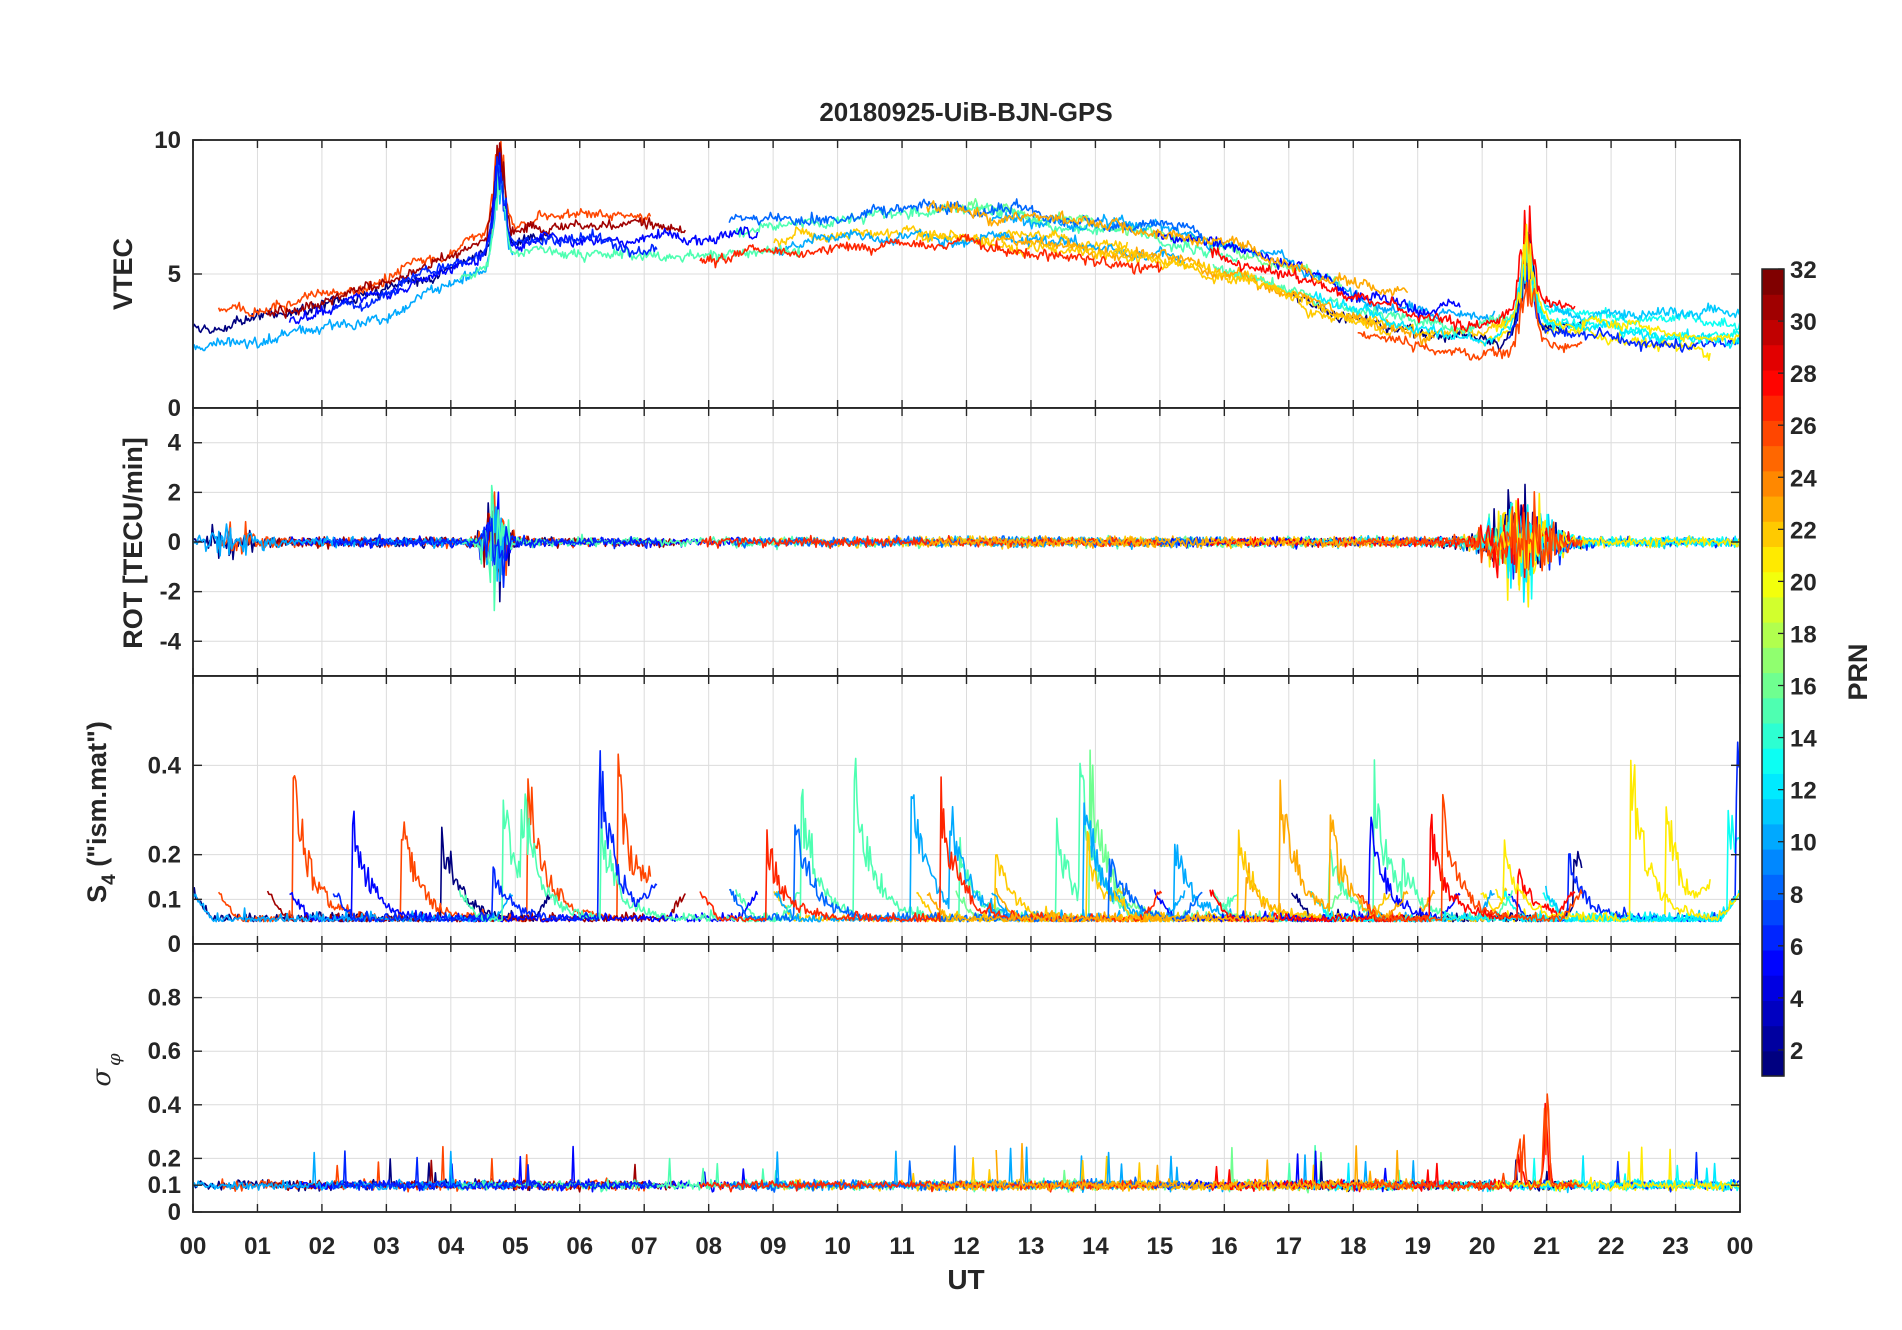  Describe the element at coordinates (1031, 1246) in the screenshot. I see `x-tick-label: 13` at that location.